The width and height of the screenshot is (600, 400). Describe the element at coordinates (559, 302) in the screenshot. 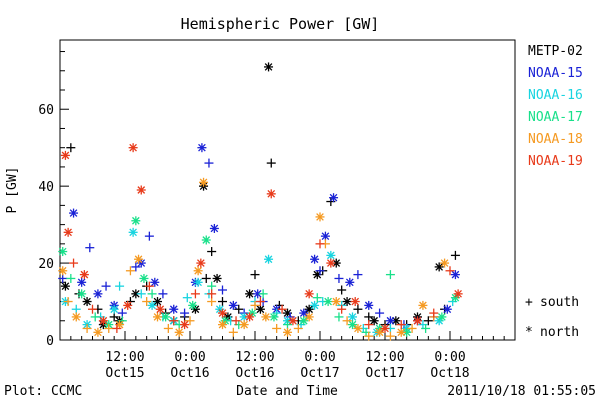

I see `marker-legend-label: south` at that location.